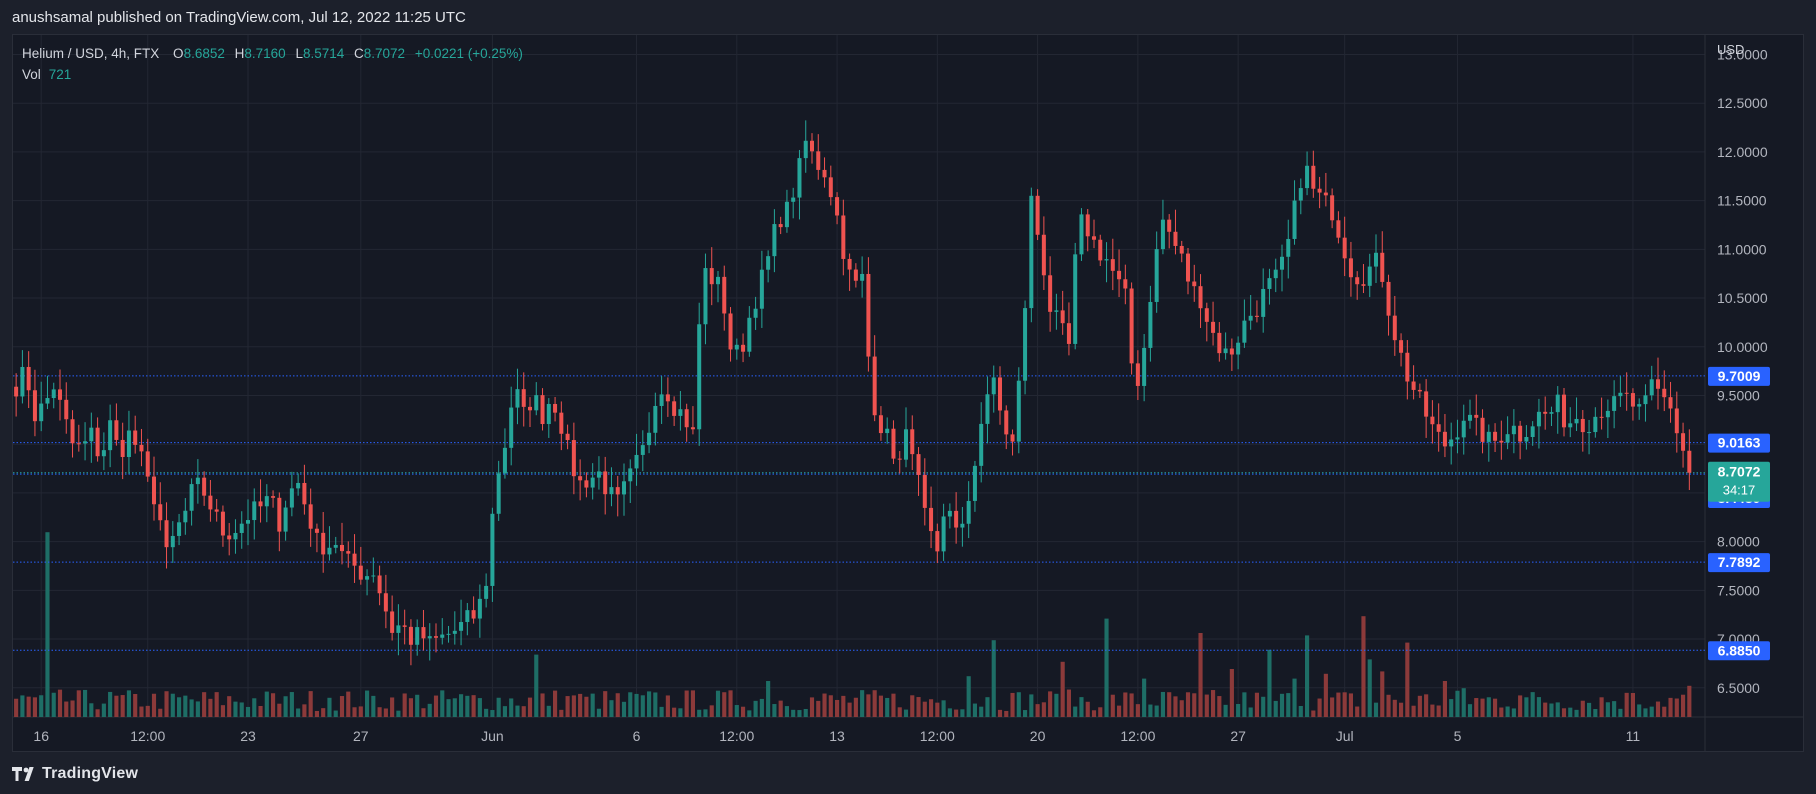  Describe the element at coordinates (75, 774) in the screenshot. I see `footer-brand: TradingView` at that location.